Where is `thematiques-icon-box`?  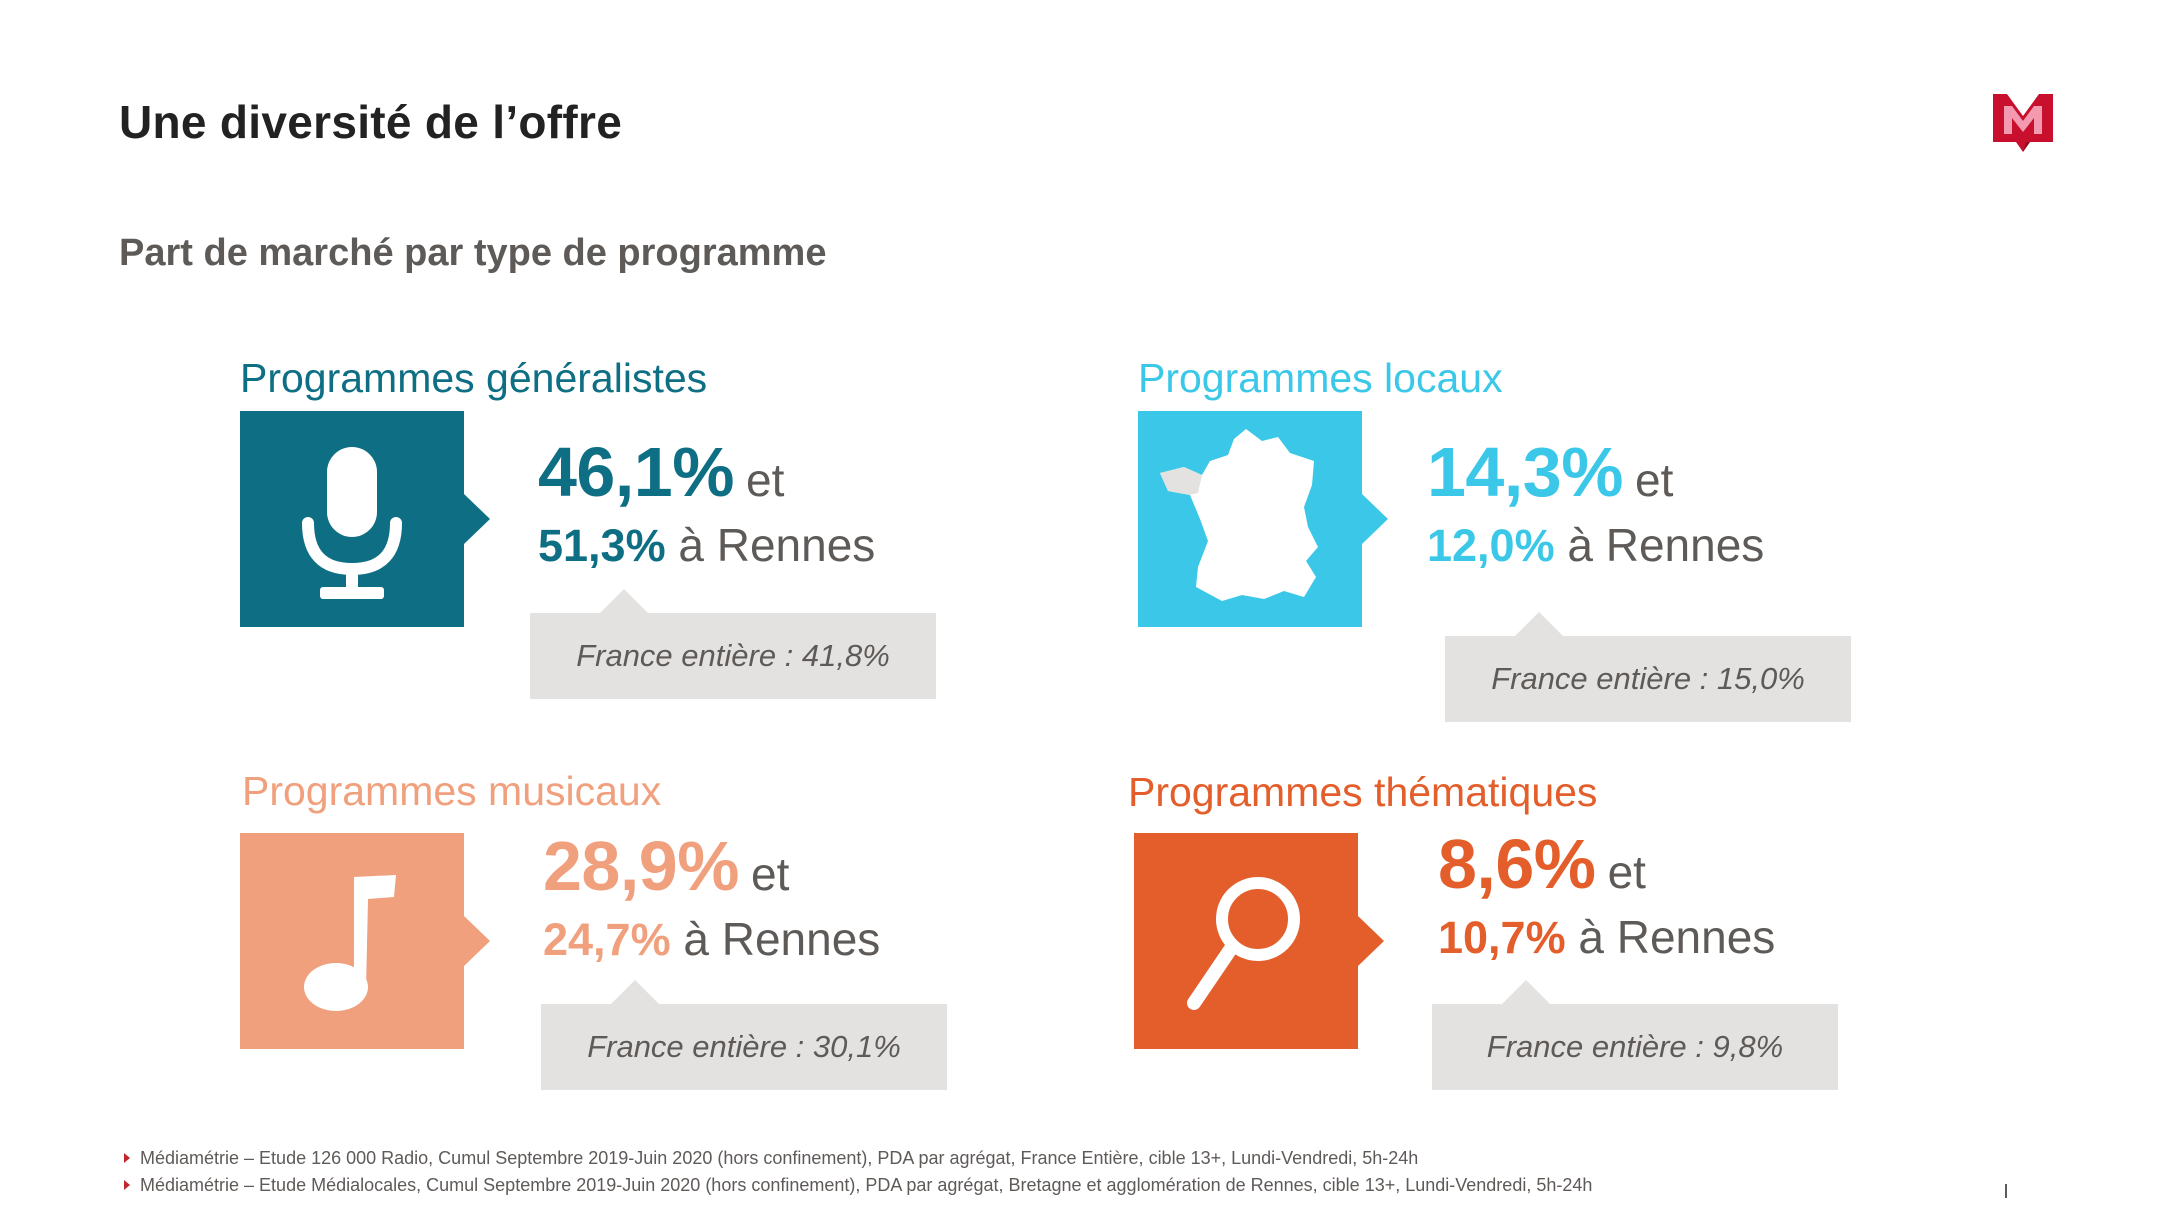
thematiques-icon-box is located at coordinates (1259, 941).